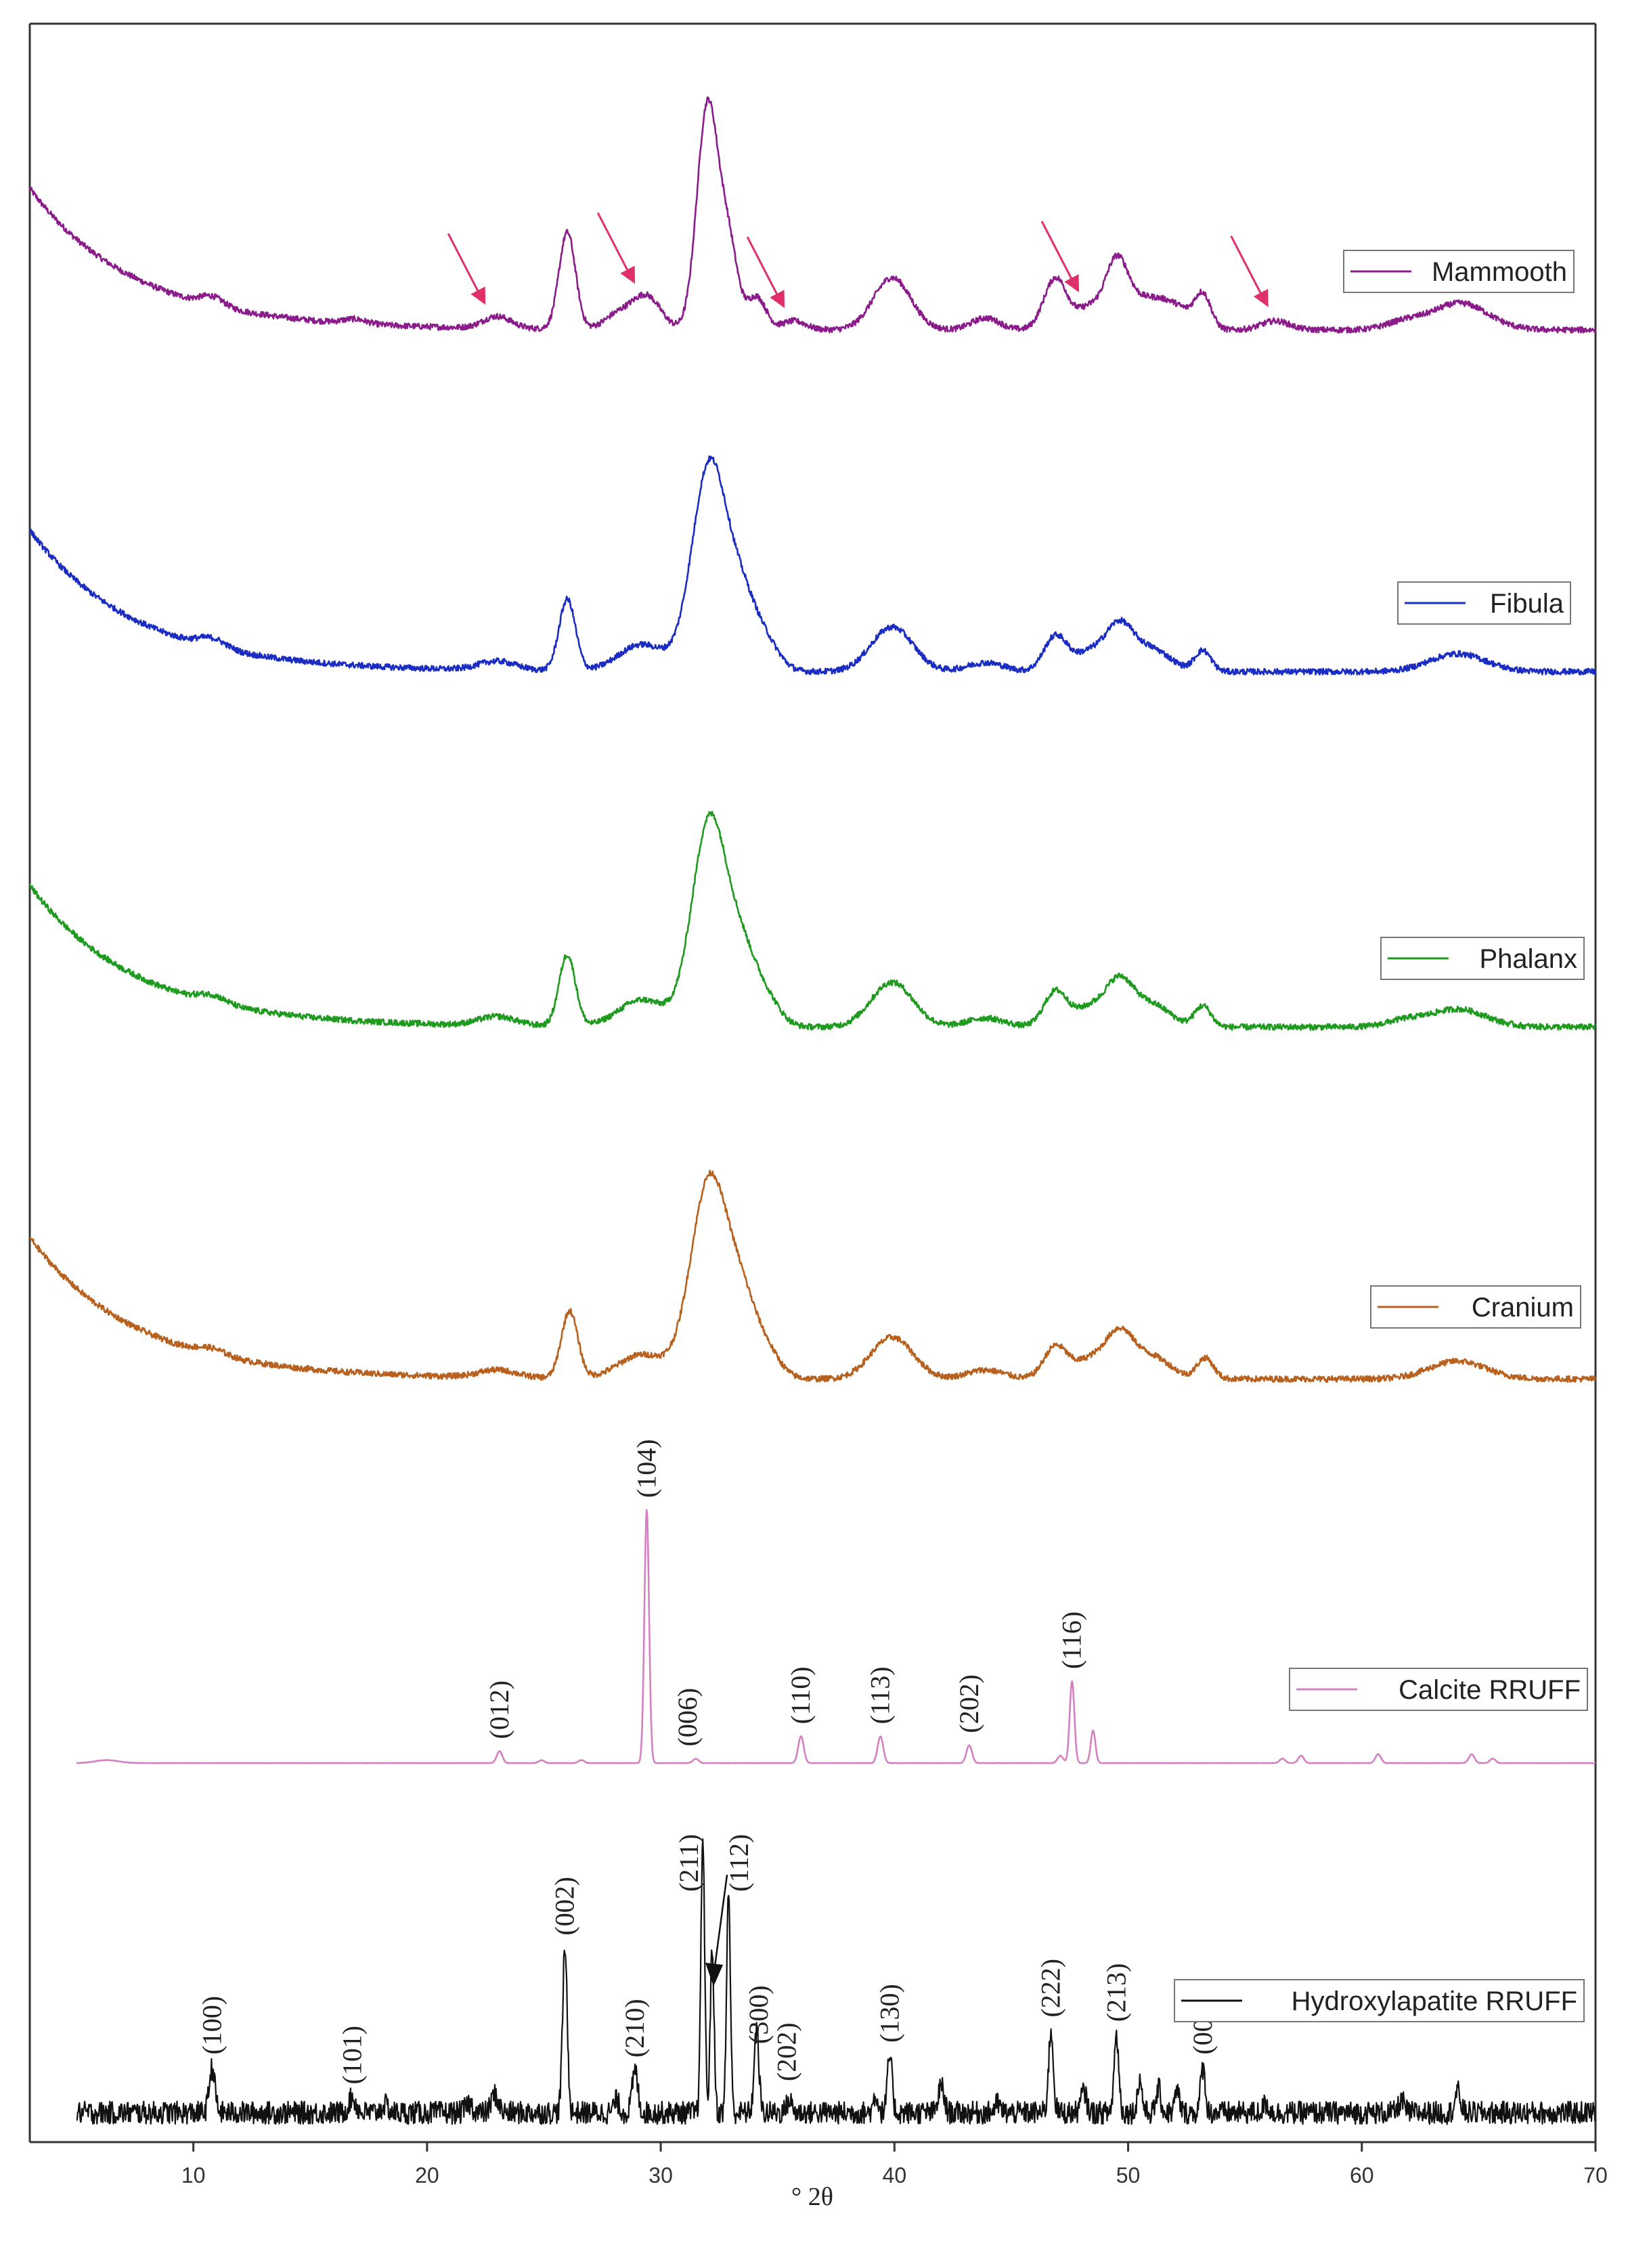 The height and width of the screenshot is (2268, 1628). I want to click on hkl-label-hydroxylapatite: (112), so click(739, 1863).